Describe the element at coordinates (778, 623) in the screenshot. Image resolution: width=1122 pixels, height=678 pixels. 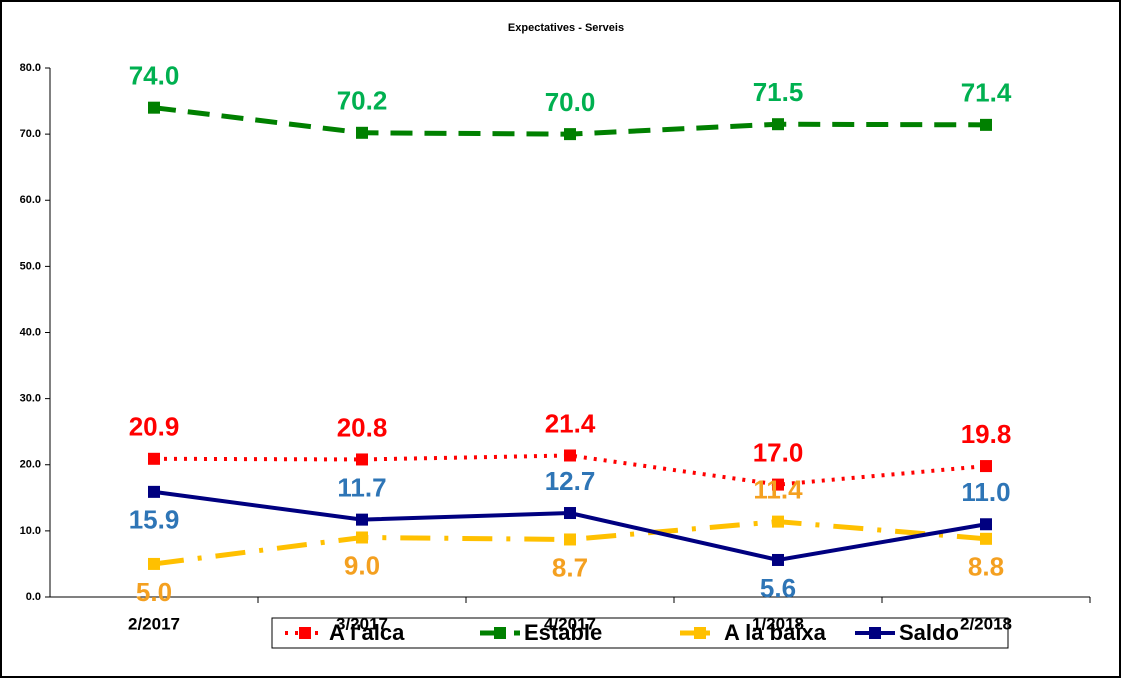
I see `x-tick-label: 1/2018` at that location.